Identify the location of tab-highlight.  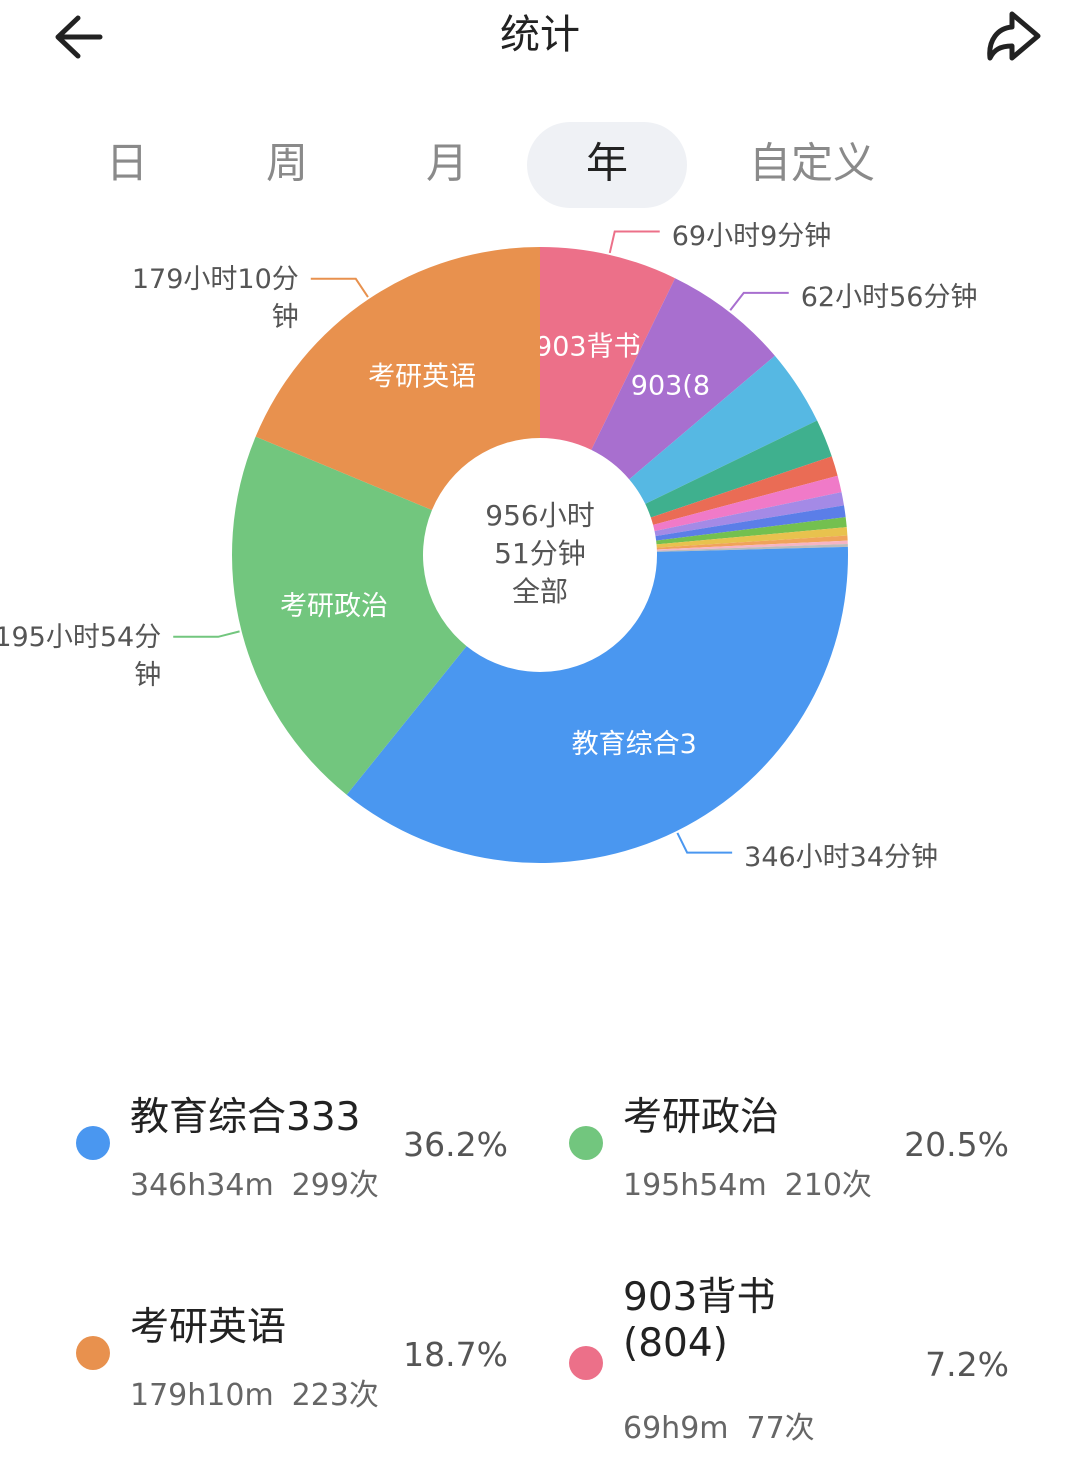
(607, 165).